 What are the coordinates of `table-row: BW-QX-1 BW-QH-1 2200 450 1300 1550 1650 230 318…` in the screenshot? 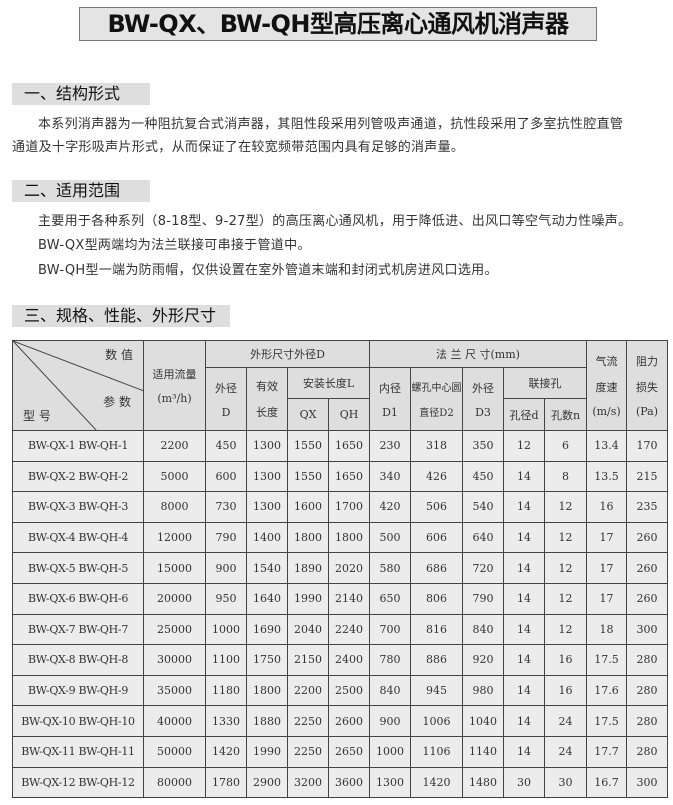 It's located at (340, 446).